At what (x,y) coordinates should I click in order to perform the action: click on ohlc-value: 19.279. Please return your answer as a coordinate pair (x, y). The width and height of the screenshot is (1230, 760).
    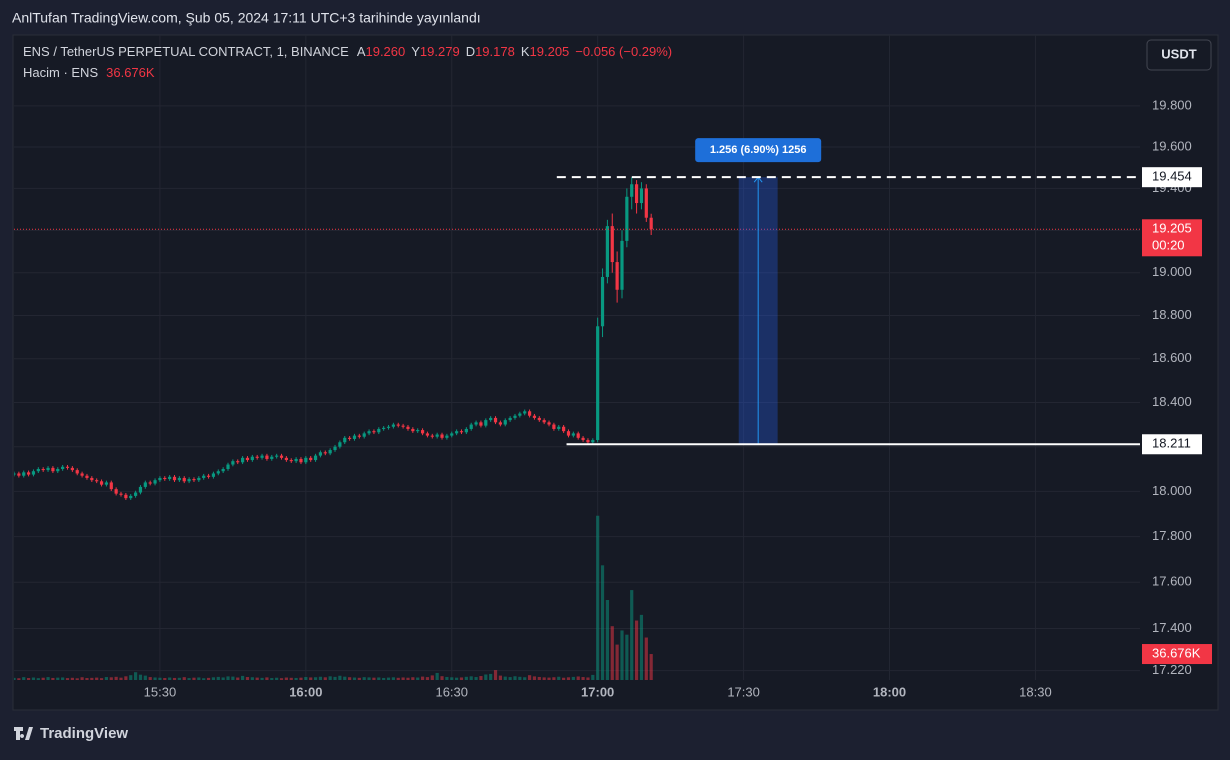
    Looking at the image, I should click on (440, 51).